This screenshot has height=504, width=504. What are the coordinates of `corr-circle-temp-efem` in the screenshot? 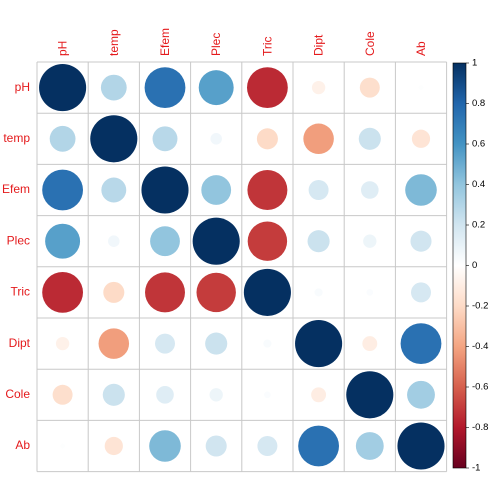 It's located at (165, 139).